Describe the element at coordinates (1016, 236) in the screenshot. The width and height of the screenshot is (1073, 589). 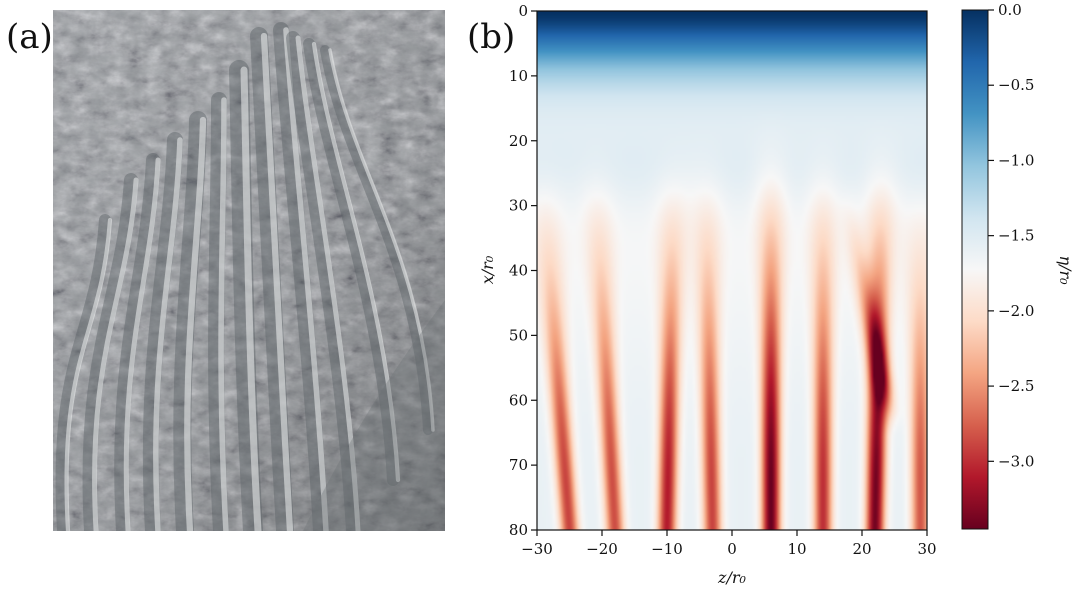
I see `colorbar-tick-label: −1.5` at that location.